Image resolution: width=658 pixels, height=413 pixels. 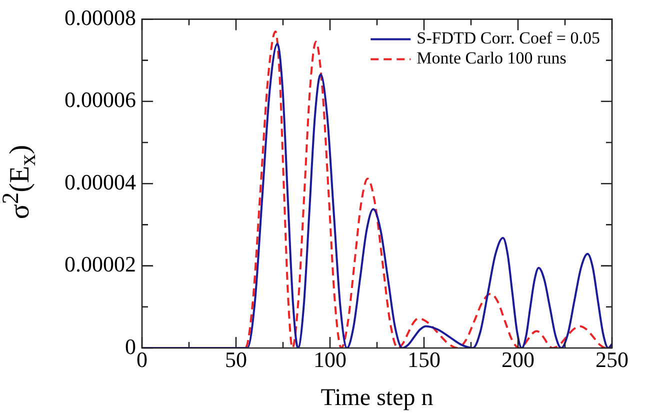 What do you see at coordinates (508, 38) in the screenshot?
I see `legend-label: S-FDTD Corr. Coef = 0.05` at bounding box center [508, 38].